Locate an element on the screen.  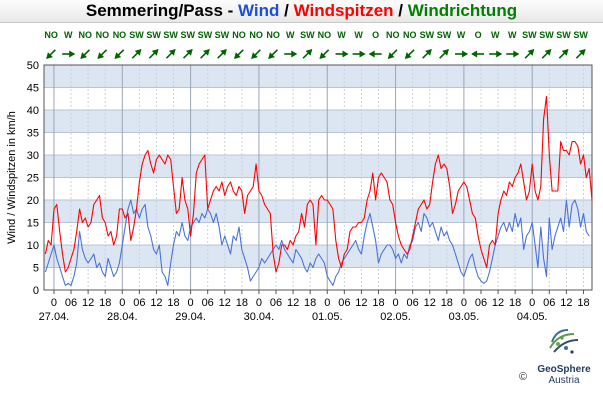
y-tick-label: 15 is located at coordinates (33, 224).